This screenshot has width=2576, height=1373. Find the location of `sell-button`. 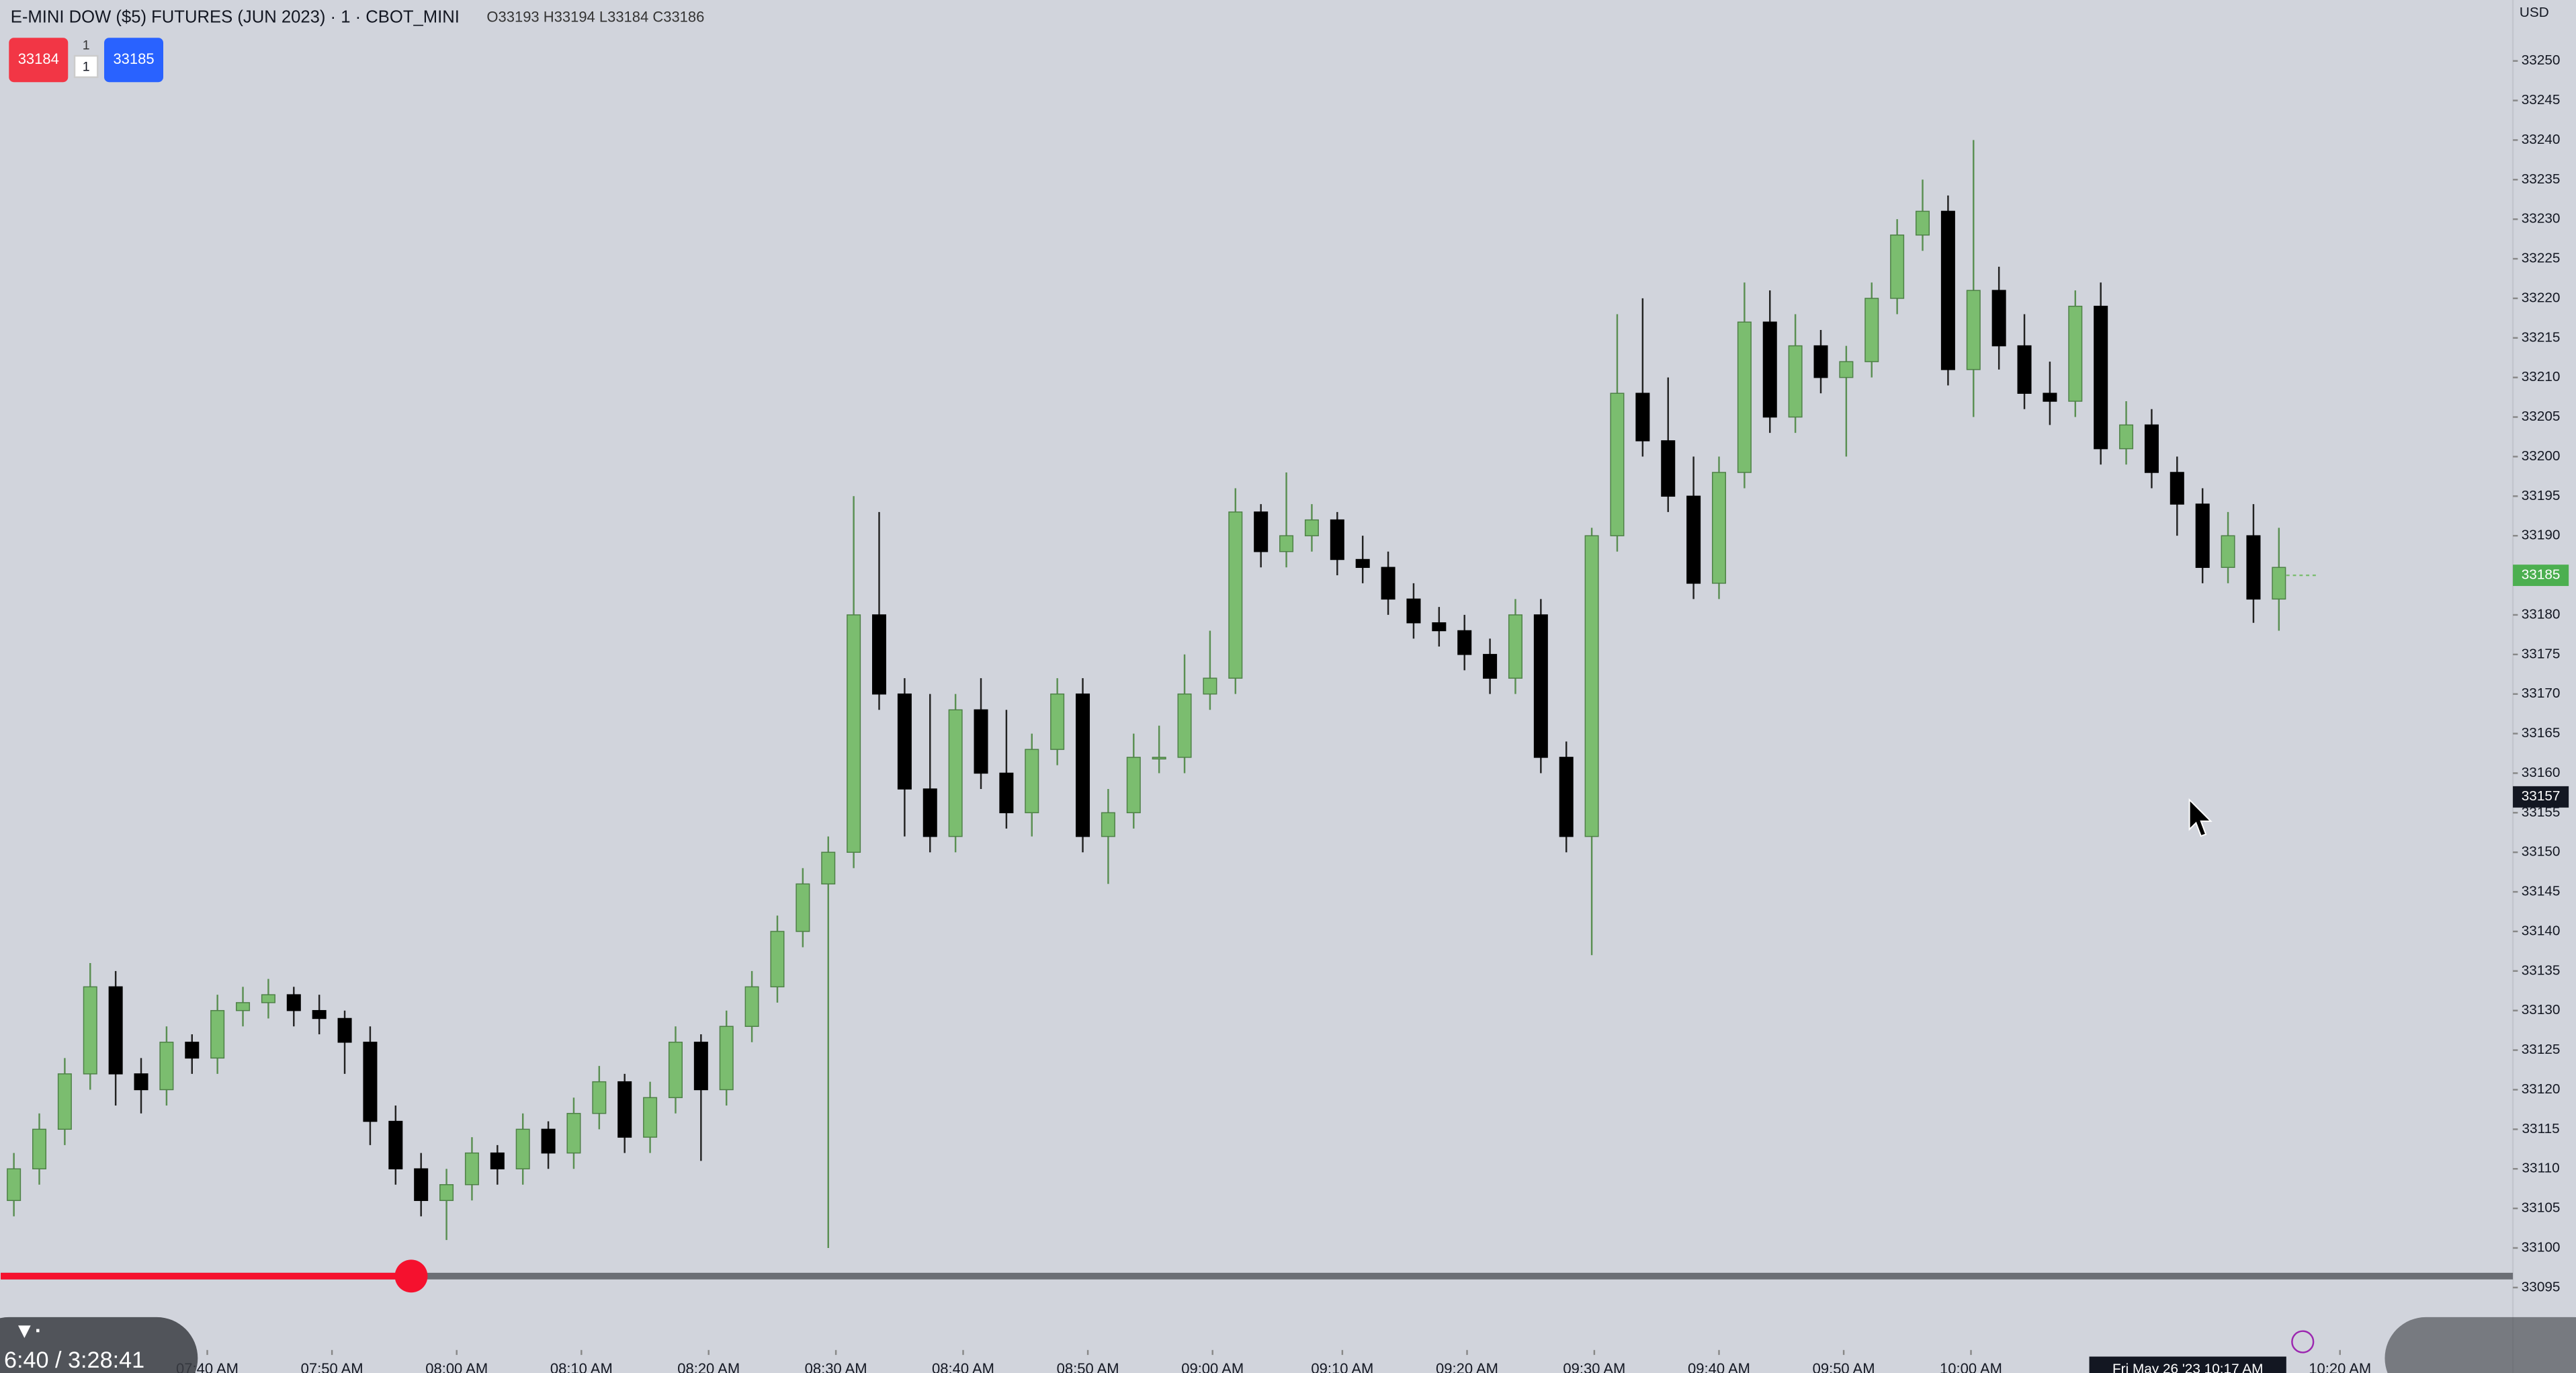

sell-button is located at coordinates (39, 60).